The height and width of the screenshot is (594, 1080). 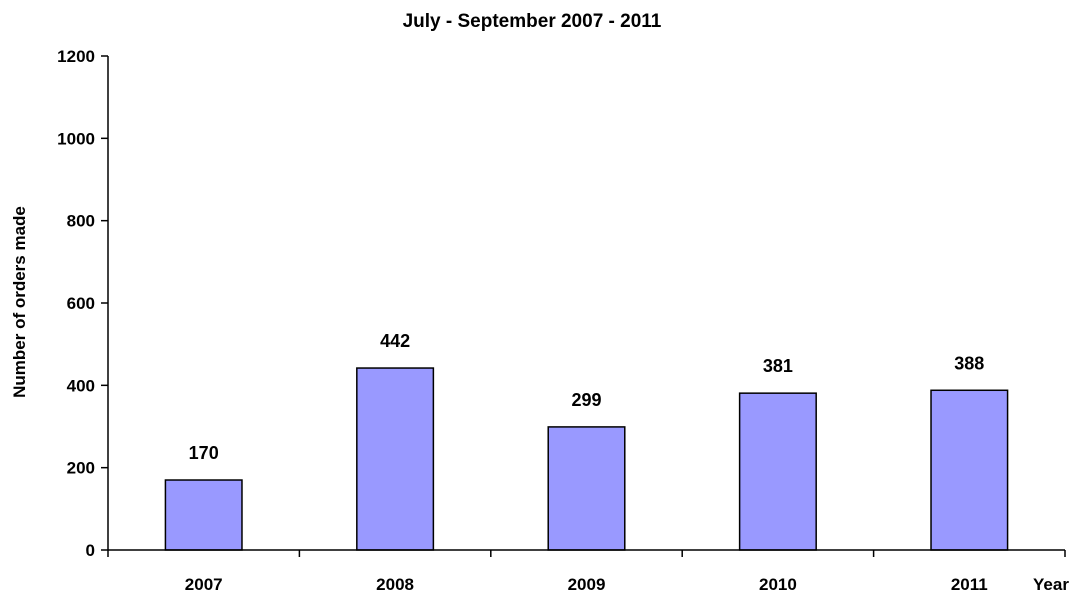 What do you see at coordinates (76, 56) in the screenshot?
I see `y-tick-label: 1200` at bounding box center [76, 56].